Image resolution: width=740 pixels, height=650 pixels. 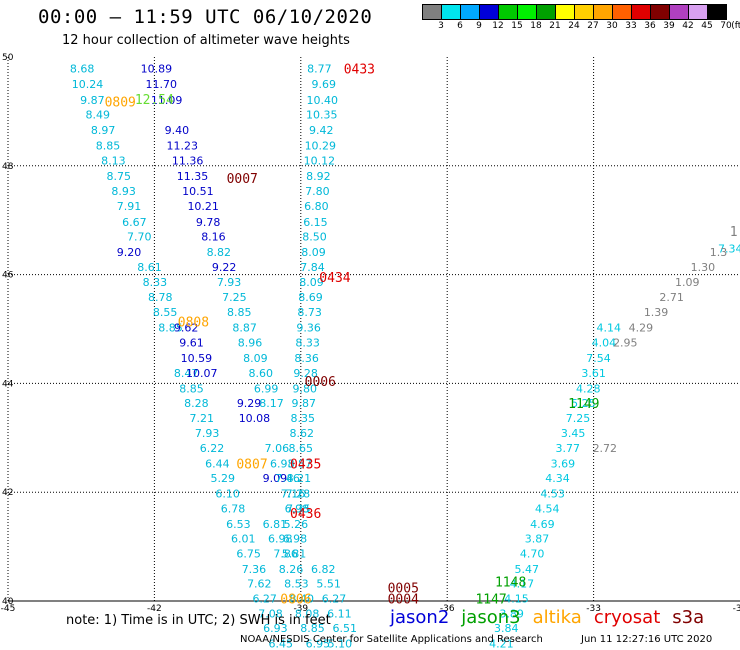 What do you see at coordinates (420, 617) in the screenshot?
I see `legend-jason2: jason2` at bounding box center [420, 617].